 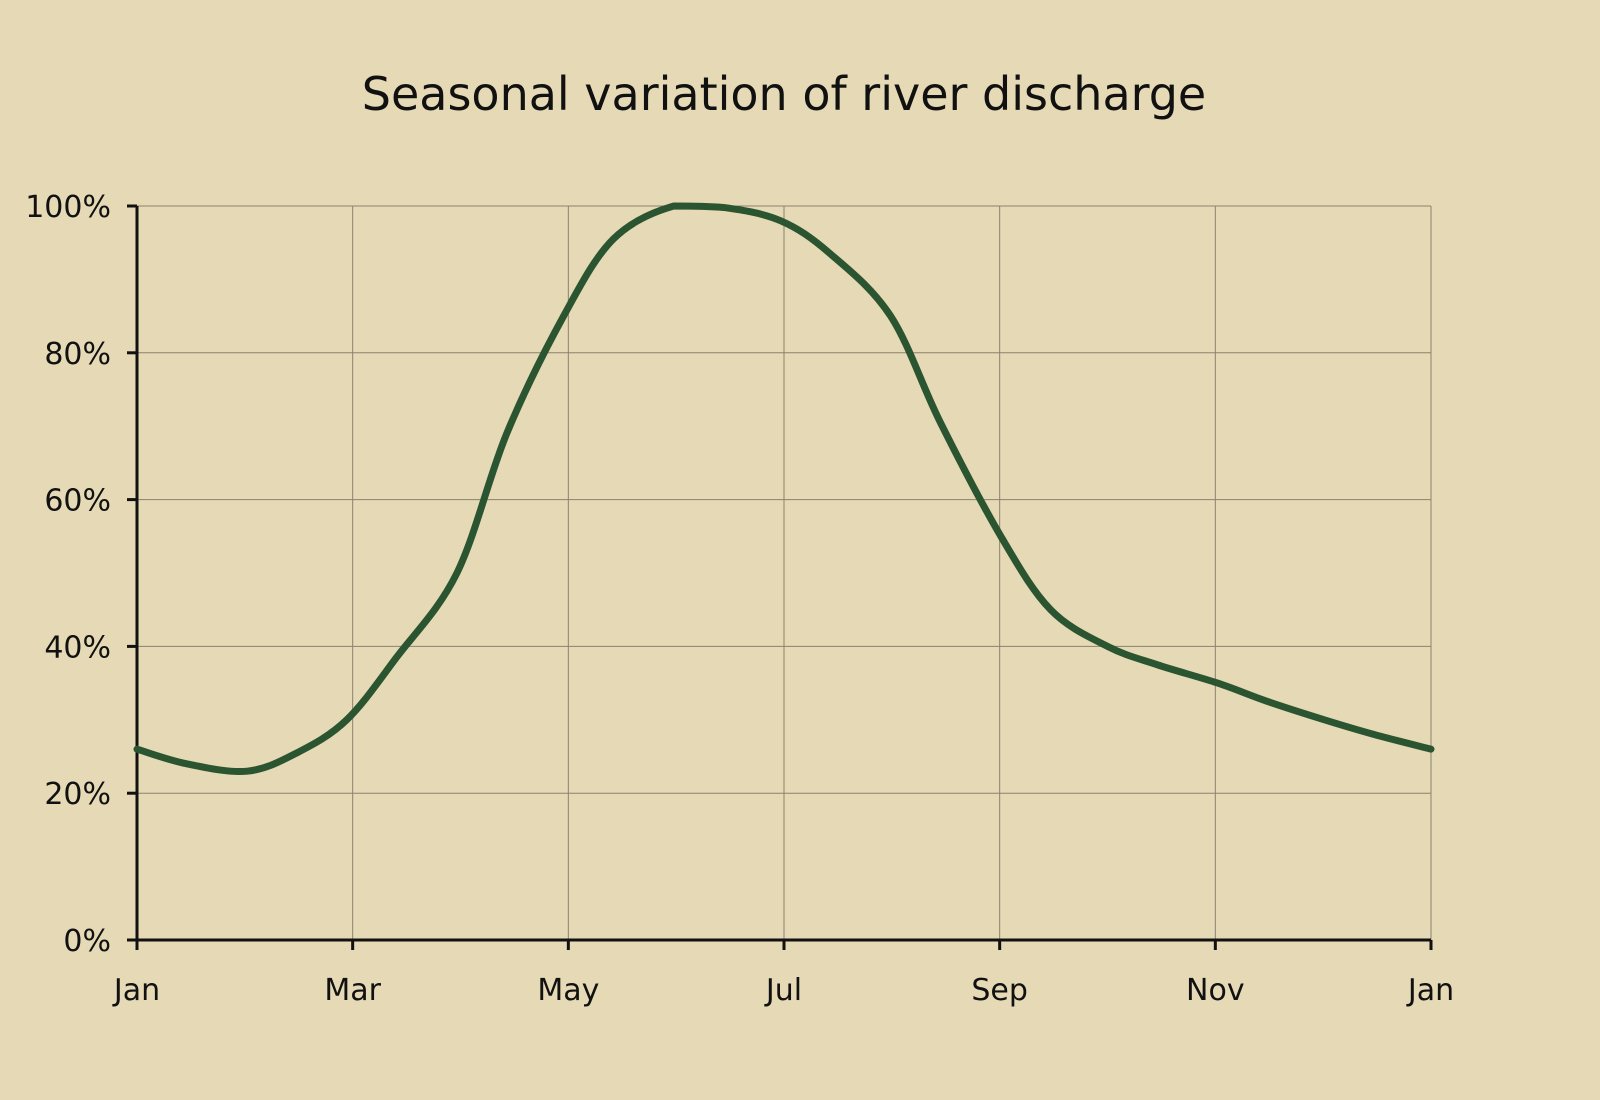 I want to click on y-tick-label: 80%, so click(x=77, y=354).